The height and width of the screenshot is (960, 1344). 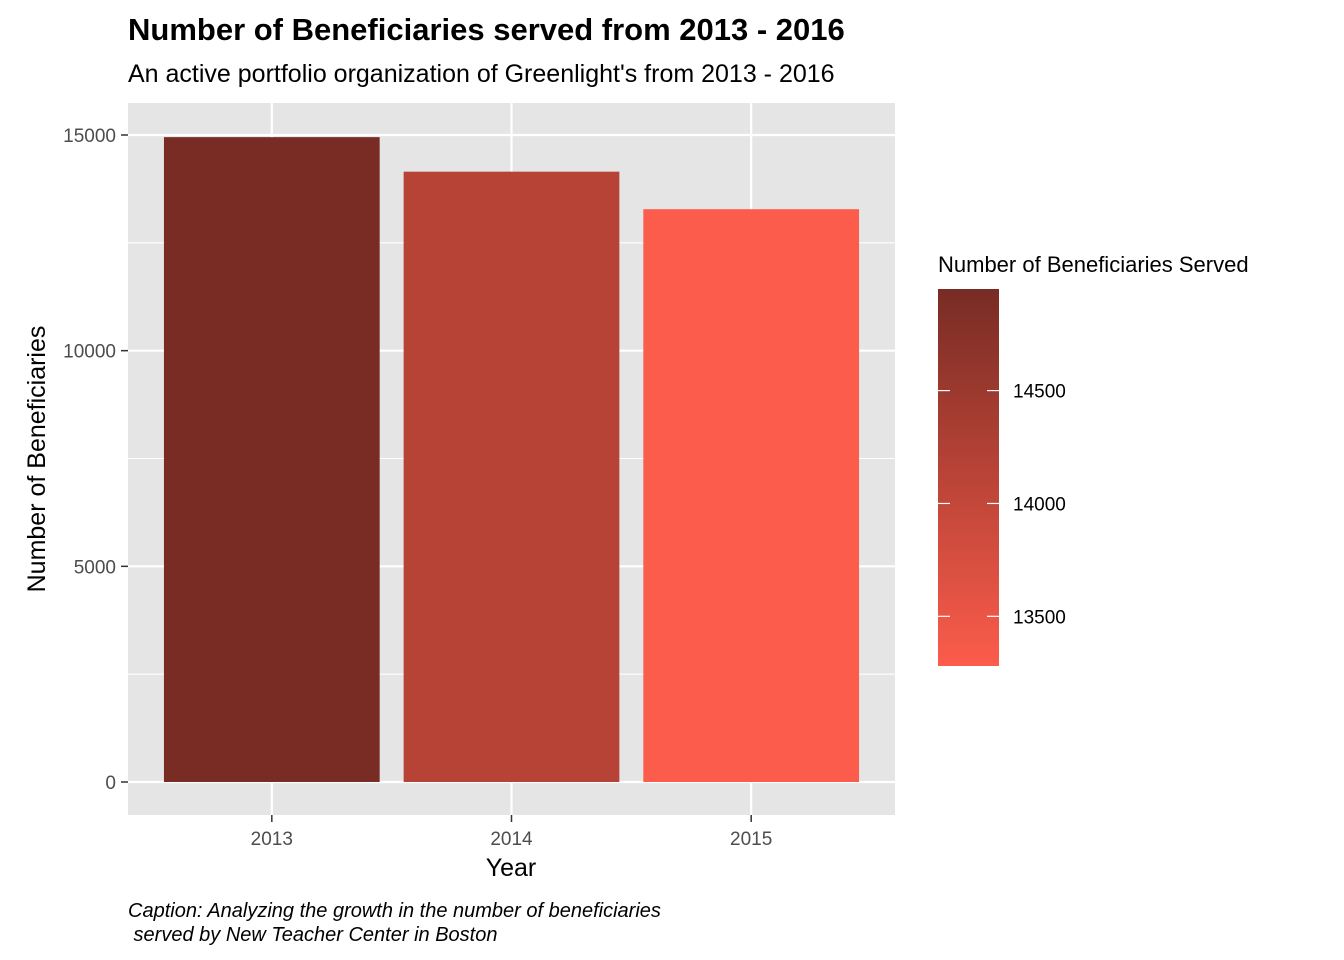 What do you see at coordinates (89, 352) in the screenshot?
I see `y-tick-label: 10000` at bounding box center [89, 352].